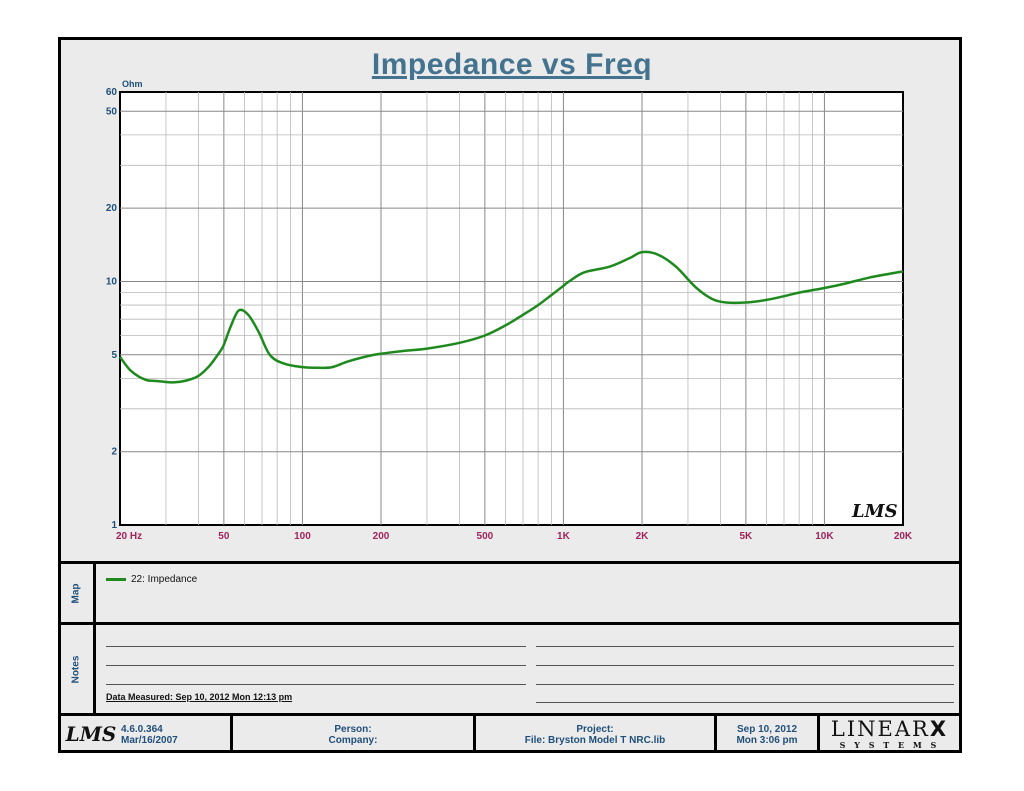 Image resolution: width=1024 pixels, height=791 pixels. I want to click on x-tick-labels: 20 Hz 50 100 200 500 1K 2K 5K 10K 20K, so click(514, 536).